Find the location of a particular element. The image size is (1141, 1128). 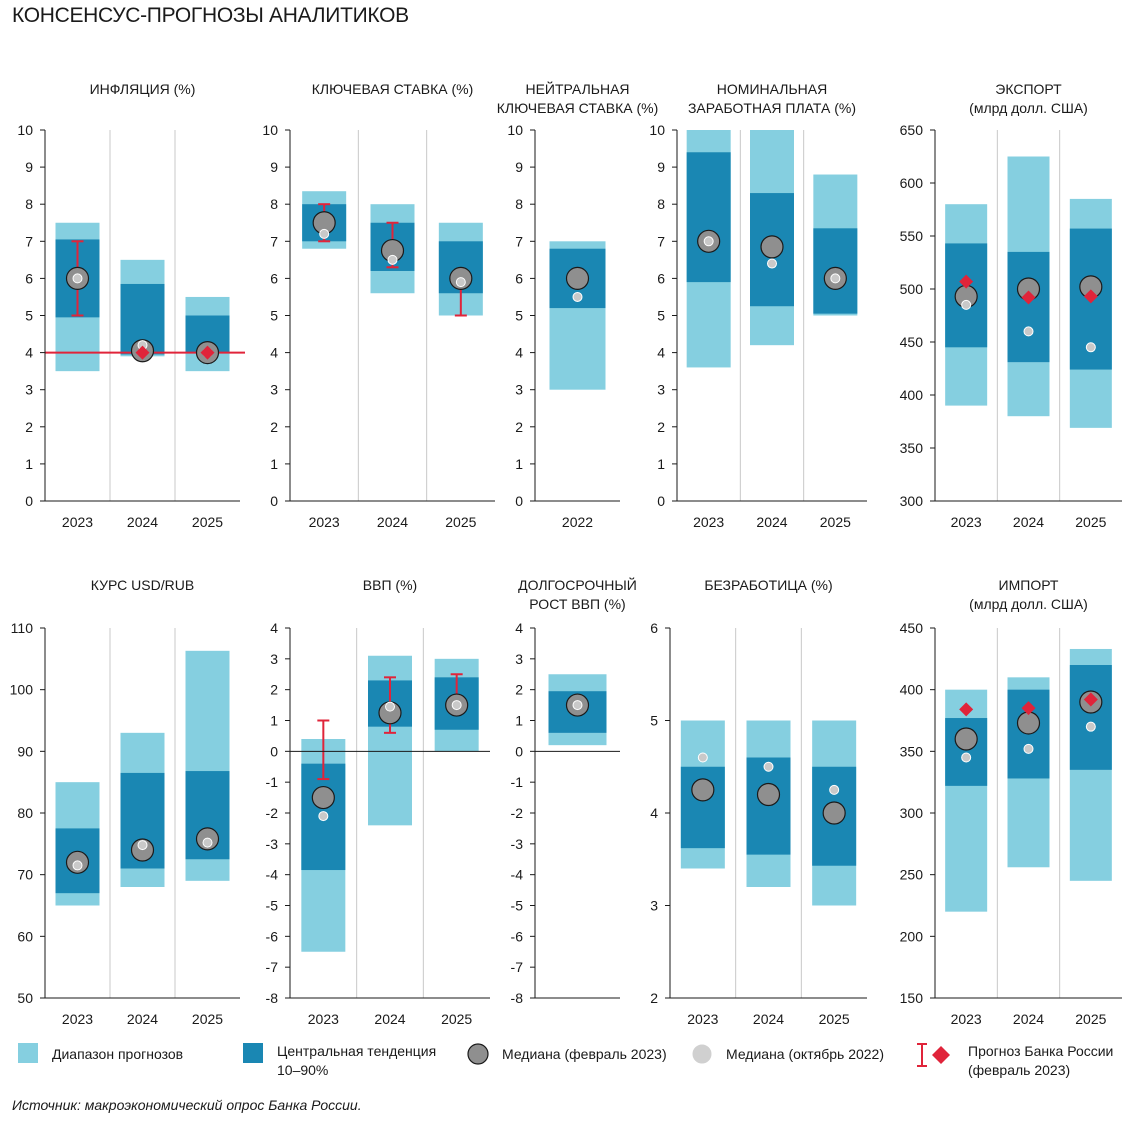

chart-title: КЛЮЧЕВАЯ СТАВКА (%) is located at coordinates (577, 108).